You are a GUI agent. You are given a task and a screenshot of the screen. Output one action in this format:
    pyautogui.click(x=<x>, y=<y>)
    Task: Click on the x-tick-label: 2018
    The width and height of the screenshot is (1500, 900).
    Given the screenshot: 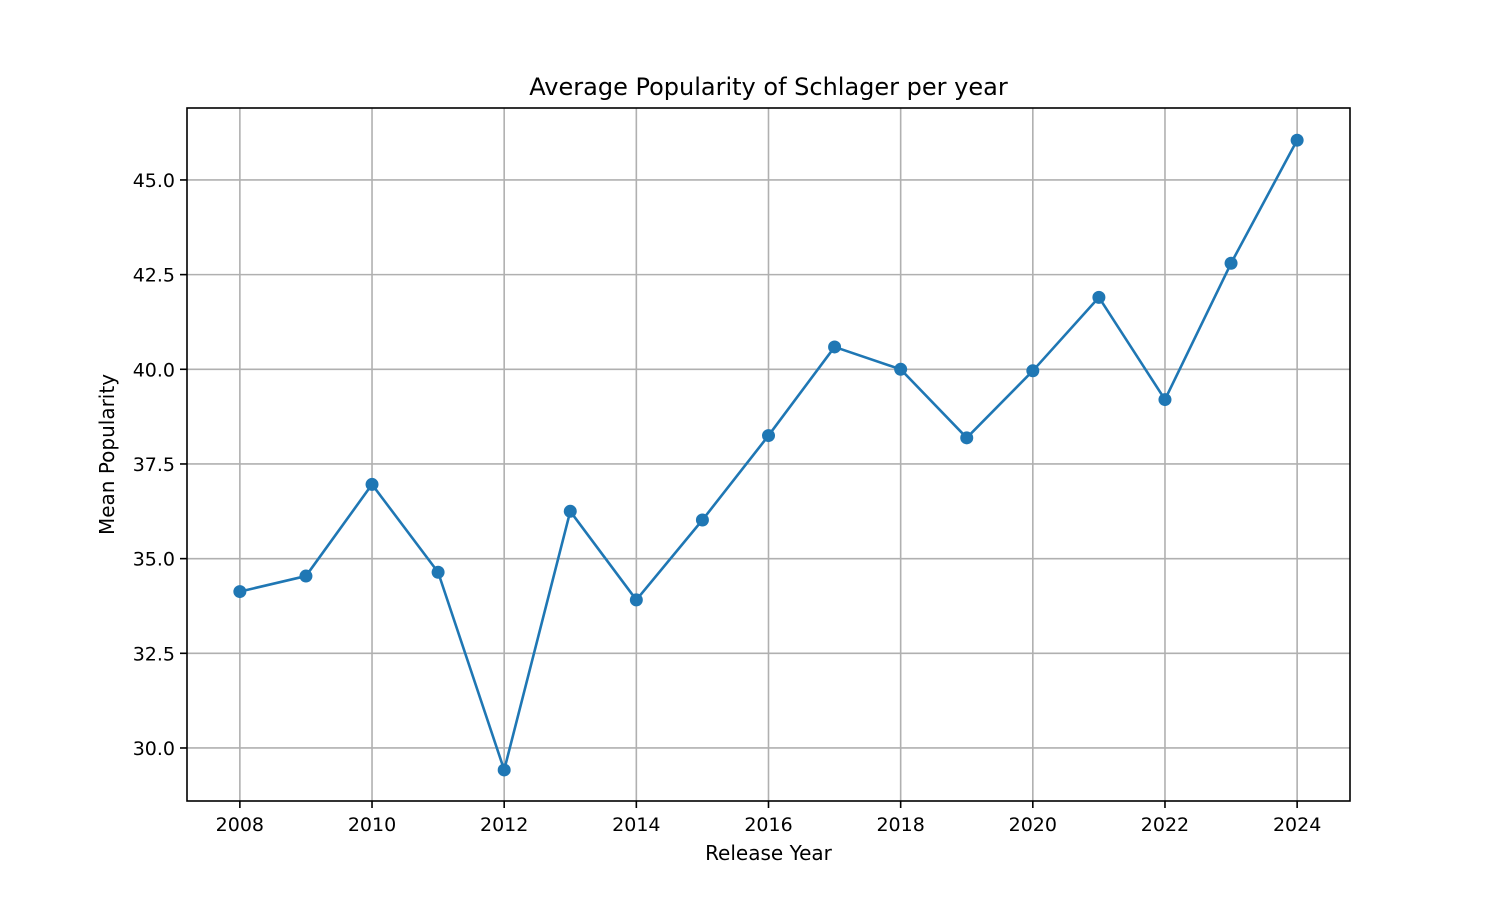 What is the action you would take?
    pyautogui.click(x=900, y=825)
    